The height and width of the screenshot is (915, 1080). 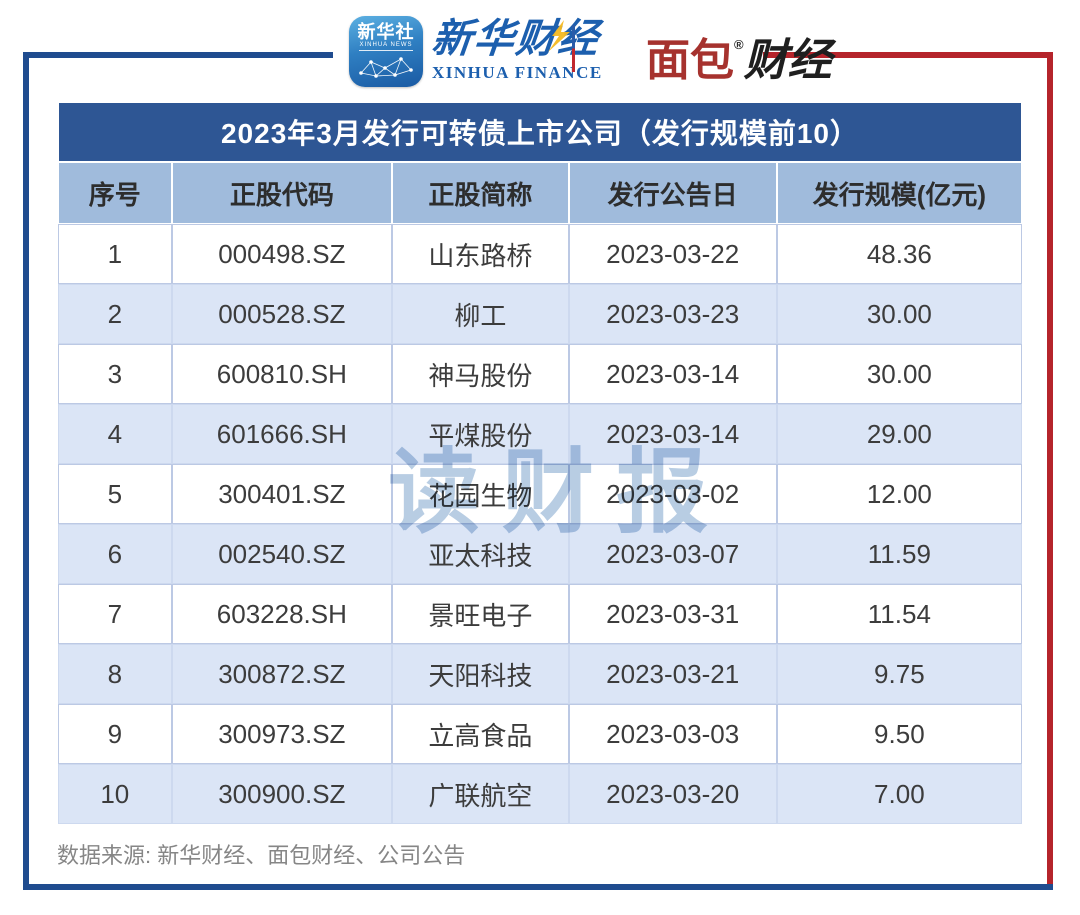 I want to click on cell-name: 神马股份, so click(x=480, y=374).